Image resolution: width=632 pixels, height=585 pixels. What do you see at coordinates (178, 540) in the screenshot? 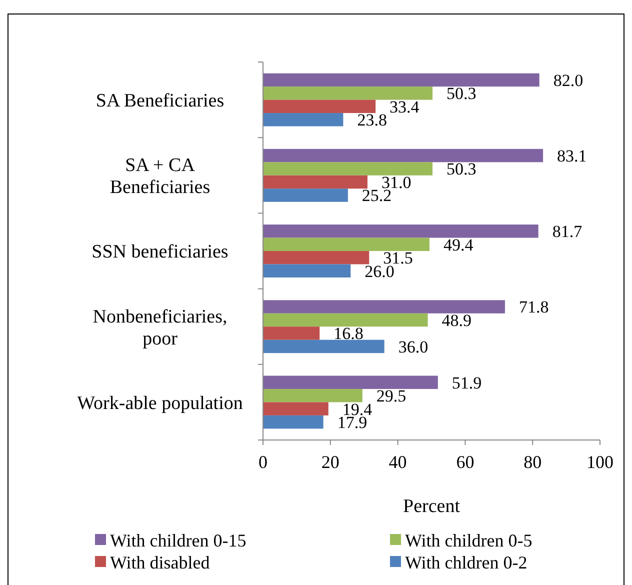
I see `legend-label: With children 0-15` at bounding box center [178, 540].